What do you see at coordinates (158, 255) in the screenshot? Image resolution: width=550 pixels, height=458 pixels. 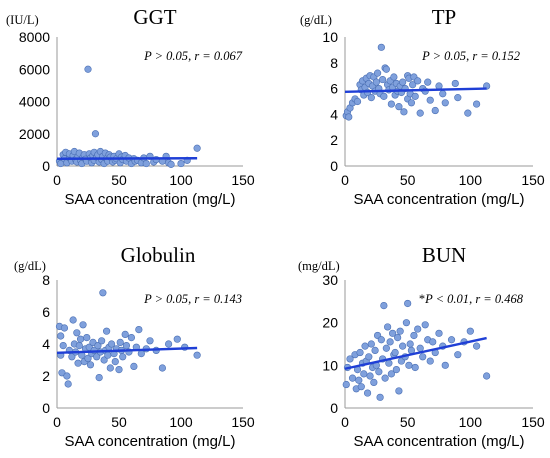 I see `chart-title: Globulin` at bounding box center [158, 255].